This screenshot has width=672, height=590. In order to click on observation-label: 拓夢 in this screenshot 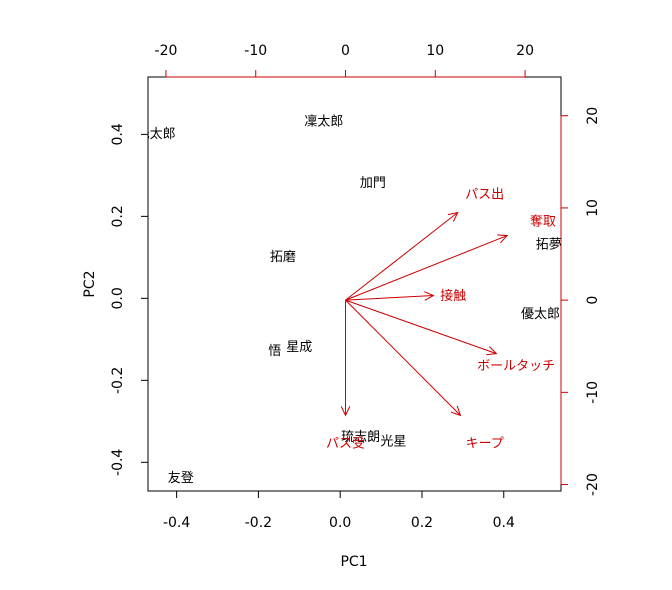, I will do `click(549, 245)`.